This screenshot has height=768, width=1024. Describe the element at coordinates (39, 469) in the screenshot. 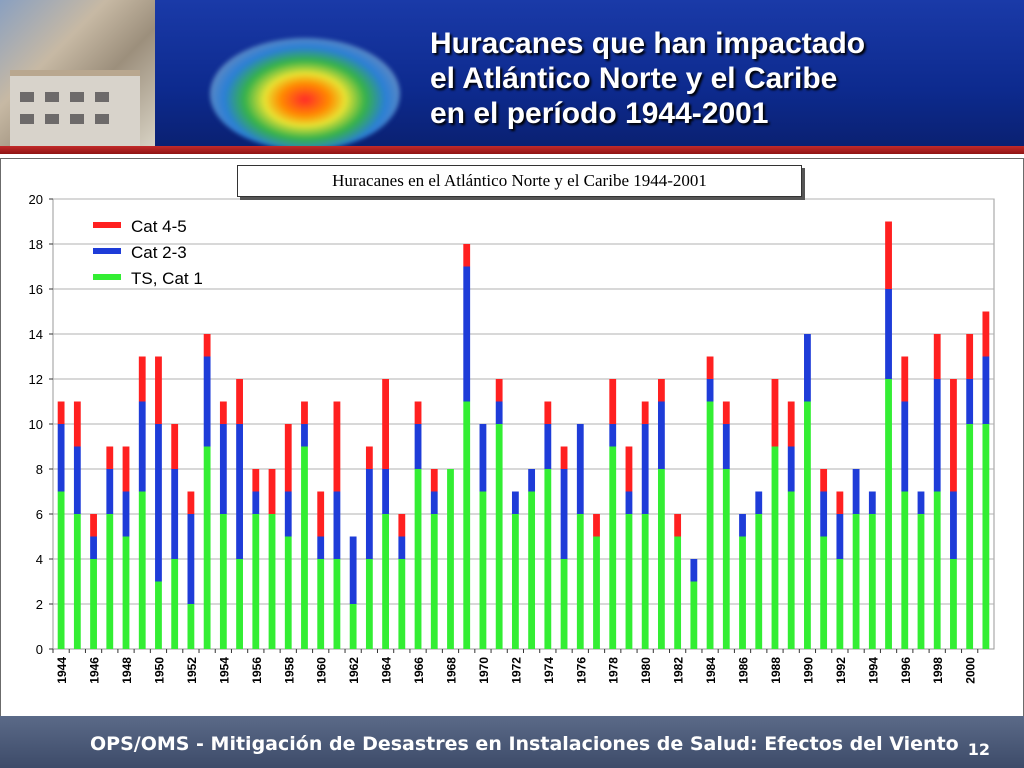

I see `y-tick-label: 8` at that location.